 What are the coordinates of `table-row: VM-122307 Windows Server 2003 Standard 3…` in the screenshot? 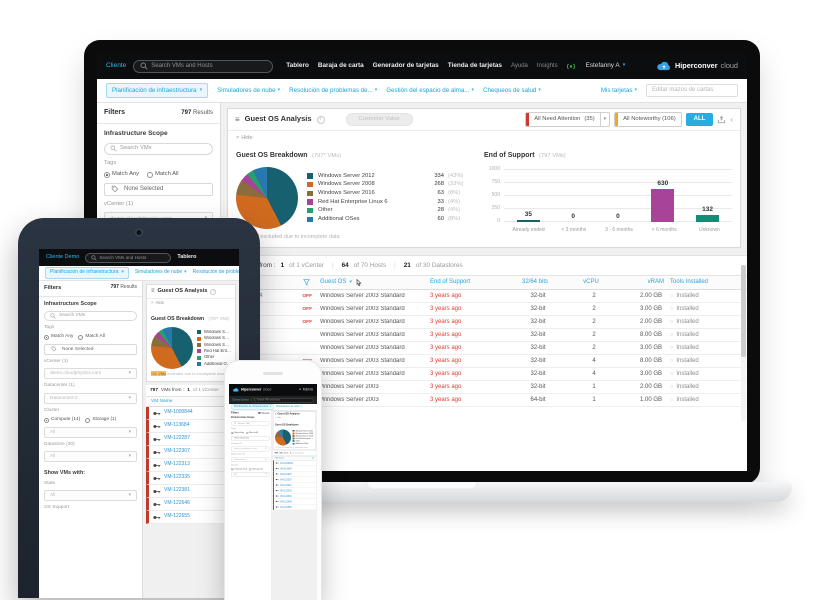 It's located at (484, 335).